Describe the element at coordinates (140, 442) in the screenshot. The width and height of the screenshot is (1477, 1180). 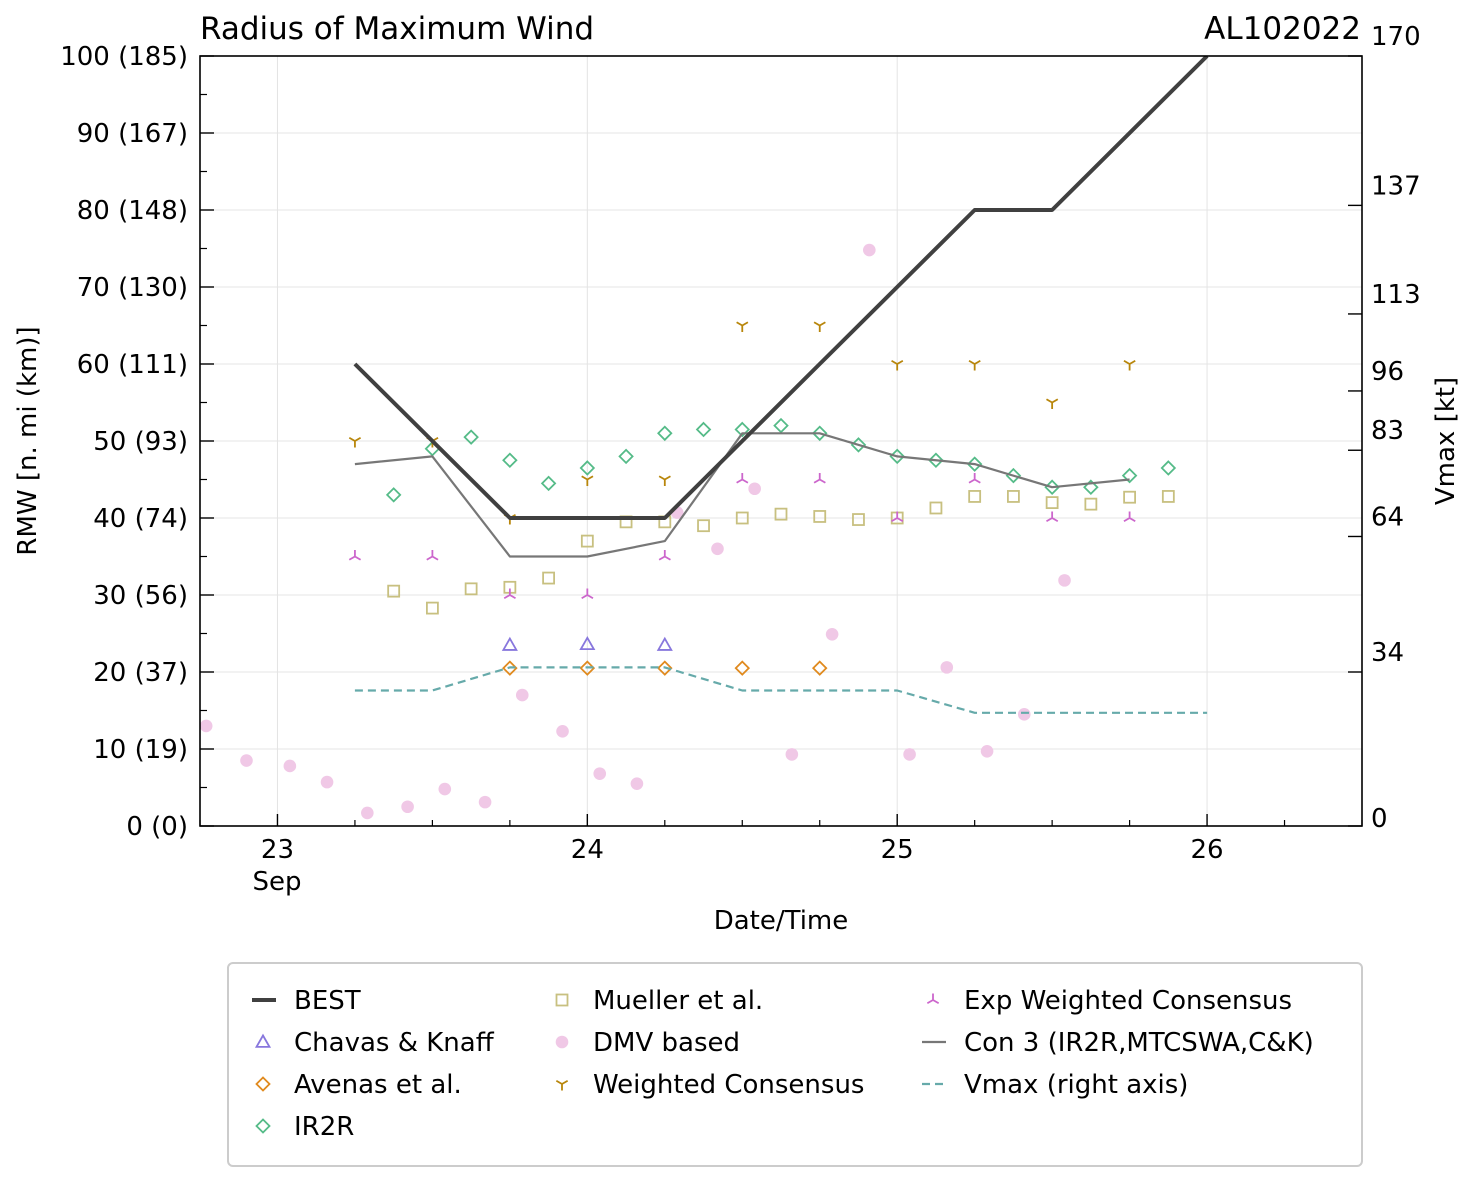
I see `y-tick-label: 50 (93)` at that location.